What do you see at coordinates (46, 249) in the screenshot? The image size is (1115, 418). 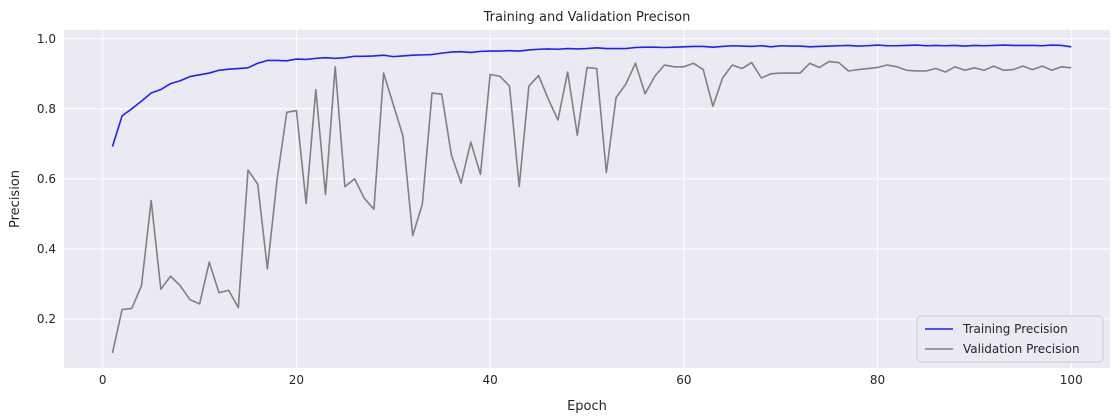 I see `y-tick-label: 0.4` at bounding box center [46, 249].